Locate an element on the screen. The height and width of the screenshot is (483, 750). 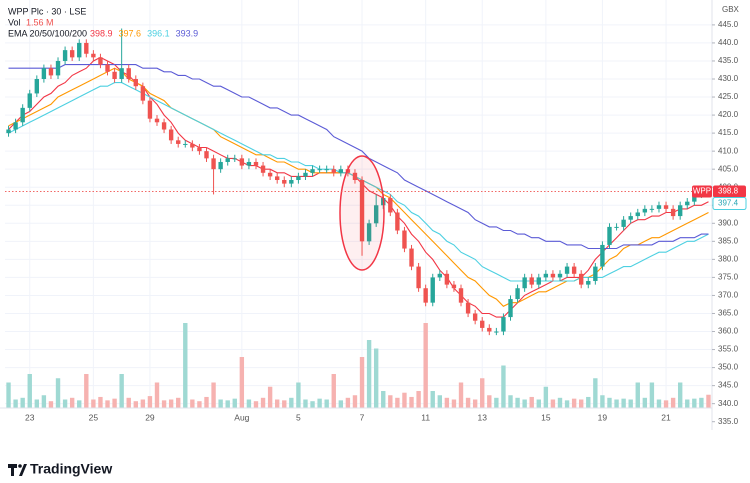
x-tick-label: Aug is located at coordinates (241, 417).